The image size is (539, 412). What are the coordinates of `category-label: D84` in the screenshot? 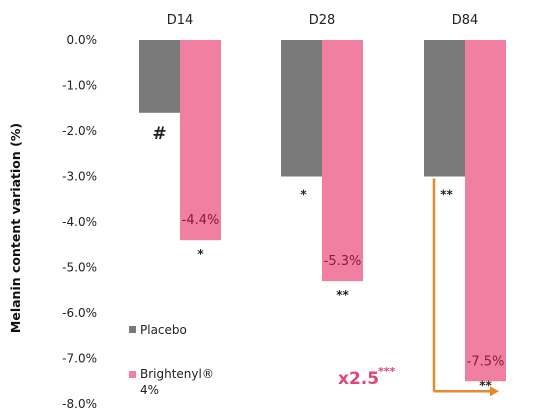 It's located at (465, 20).